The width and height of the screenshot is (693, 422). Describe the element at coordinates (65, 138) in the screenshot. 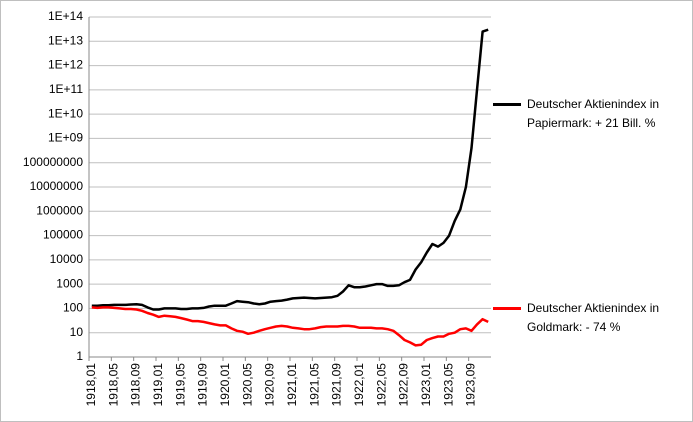

I see `y-tick-label: 1E+09` at that location.